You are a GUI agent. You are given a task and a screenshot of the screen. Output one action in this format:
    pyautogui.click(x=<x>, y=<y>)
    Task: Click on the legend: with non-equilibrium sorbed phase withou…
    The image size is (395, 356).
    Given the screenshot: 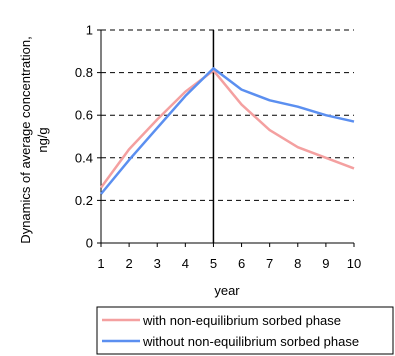 What is the action you would take?
    pyautogui.click(x=245, y=330)
    